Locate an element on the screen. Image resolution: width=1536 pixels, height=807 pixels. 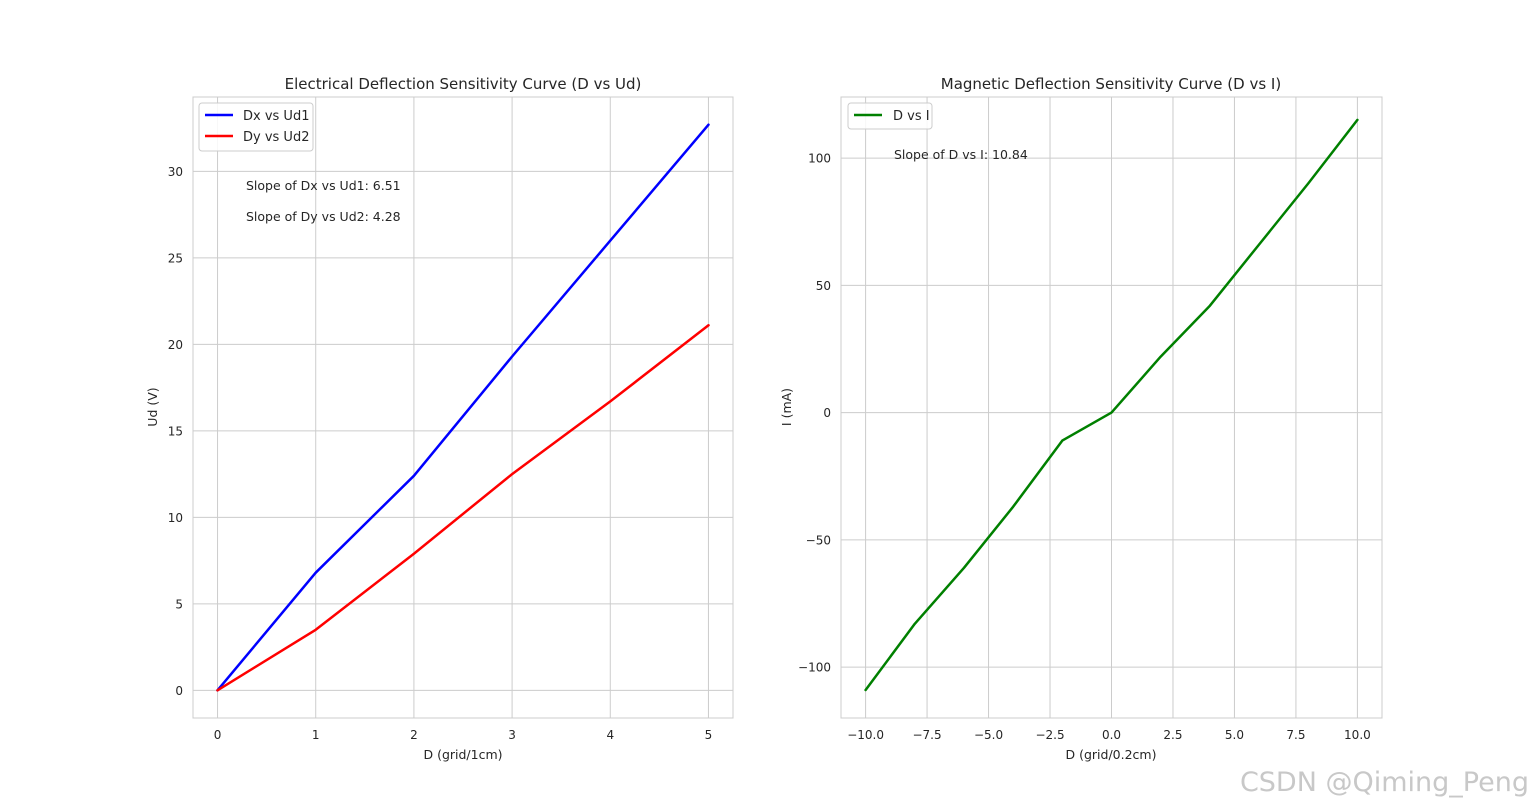
y-axis-label: I (mA) is located at coordinates (786, 407).